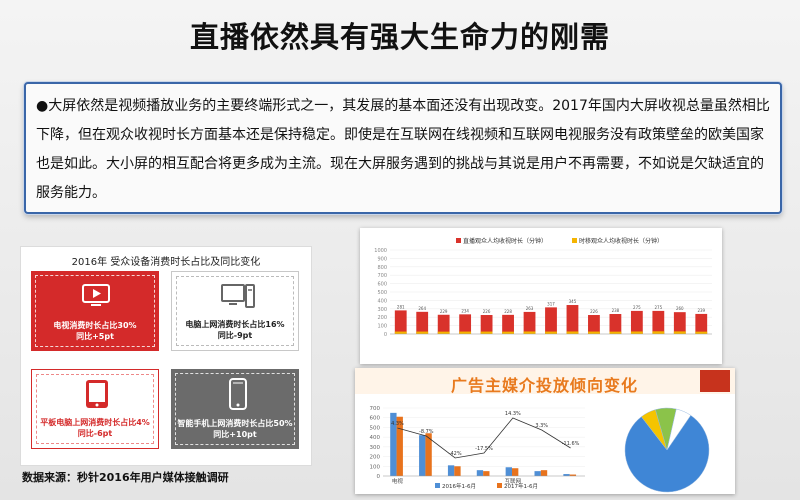 This screenshot has width=800, height=500. I want to click on live-bar-value: 229, so click(444, 311).